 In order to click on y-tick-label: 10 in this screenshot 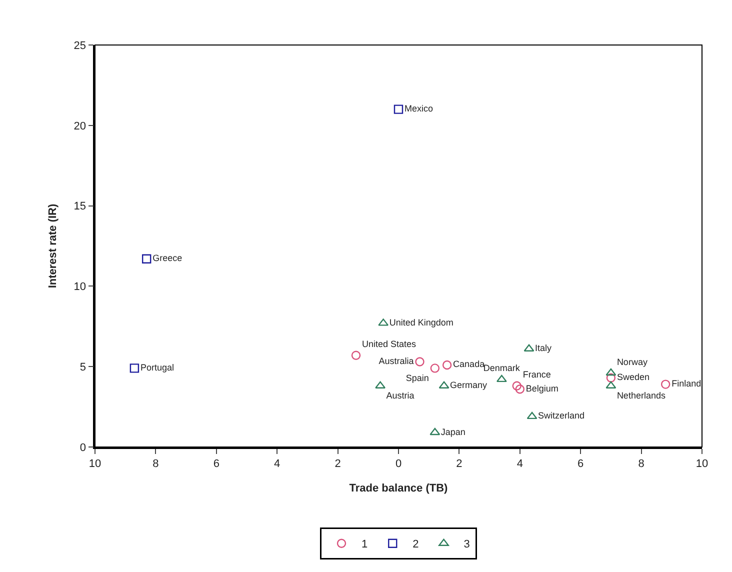, I will do `click(80, 287)`.